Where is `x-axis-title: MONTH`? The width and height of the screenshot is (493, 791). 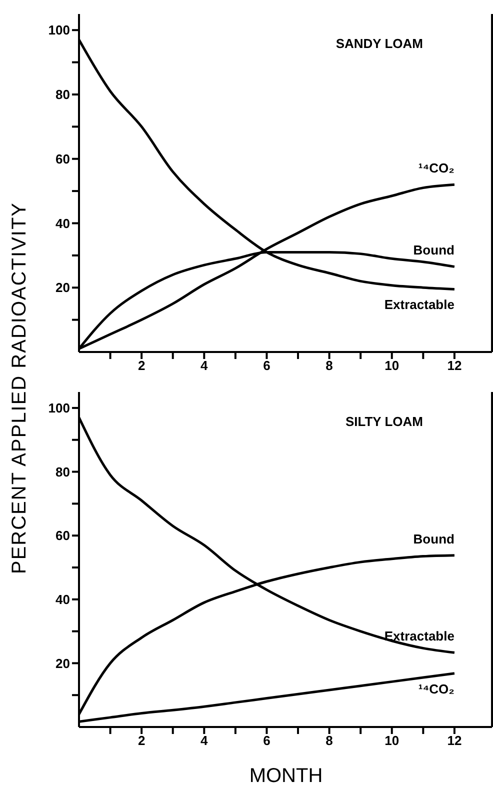
x-axis-title: MONTH is located at coordinates (286, 776).